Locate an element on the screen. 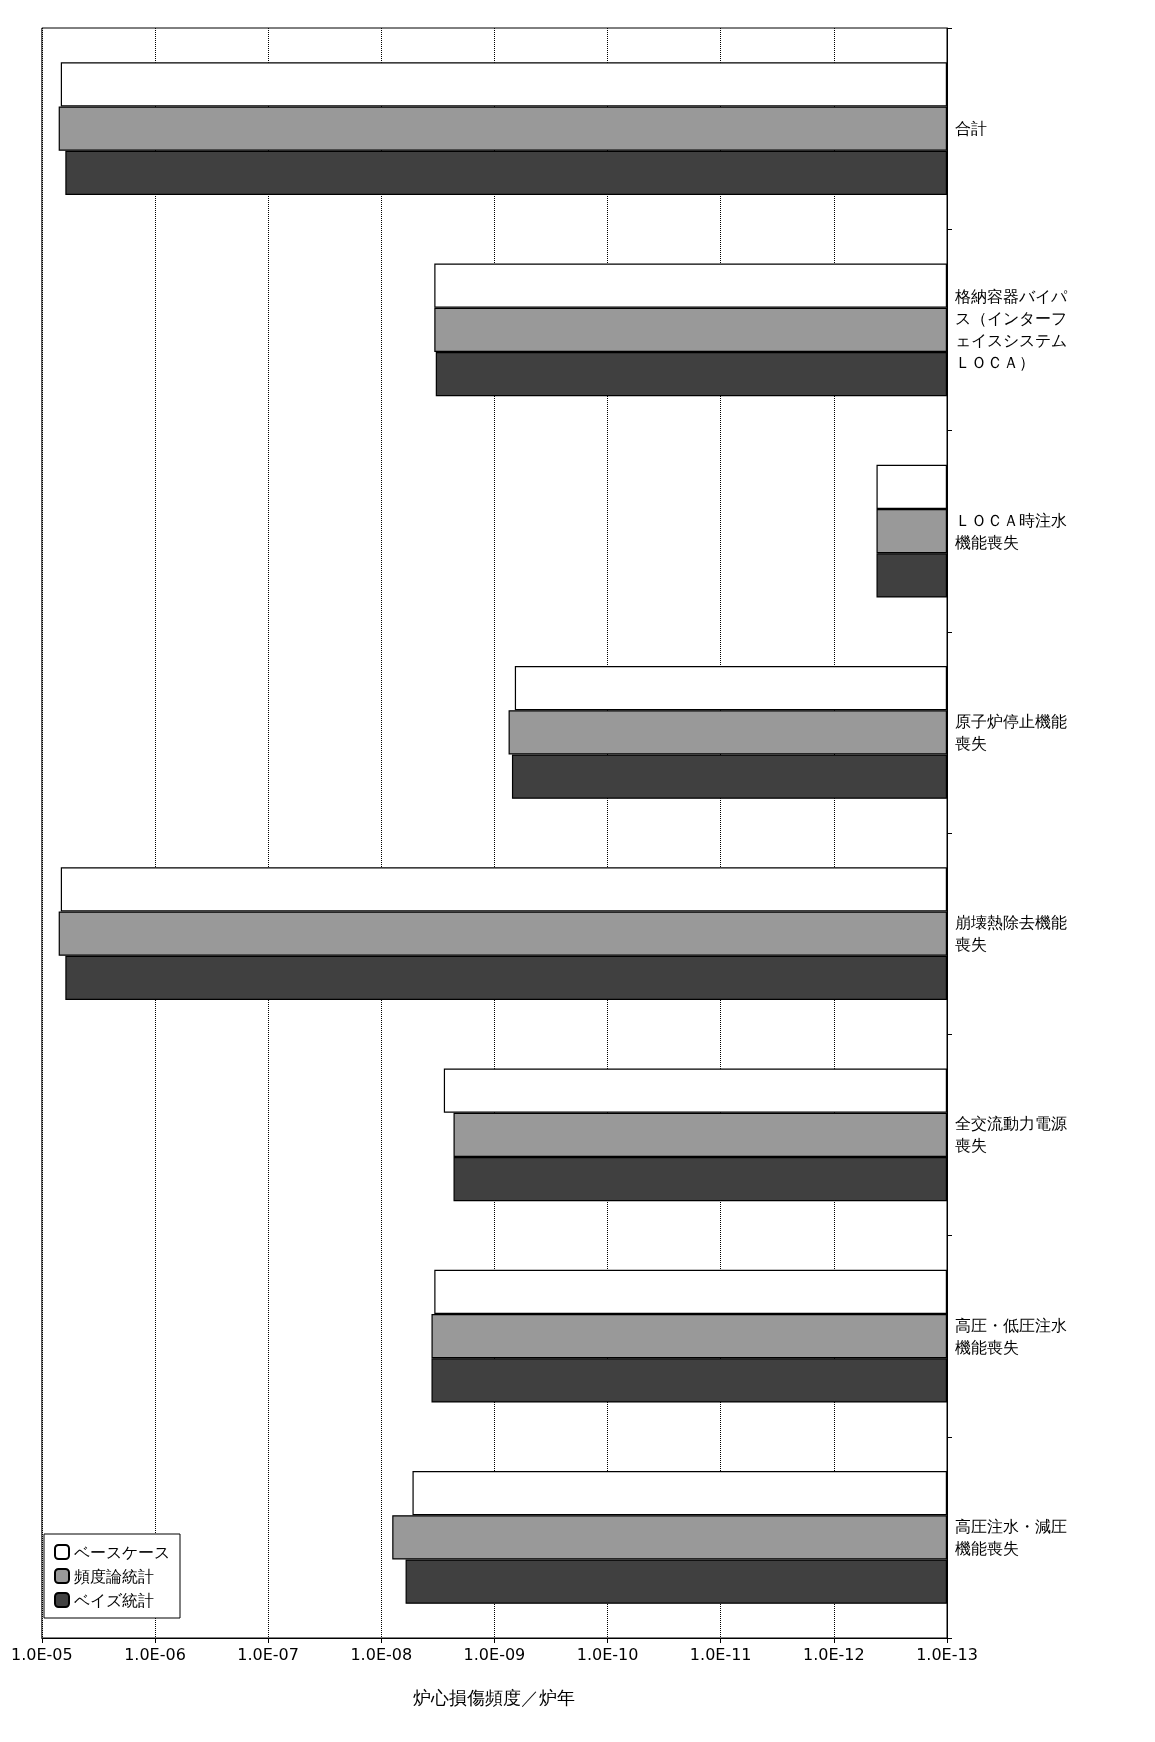 The image size is (1155, 1742). x-tick-label: 1.0E-09 is located at coordinates (494, 1654).